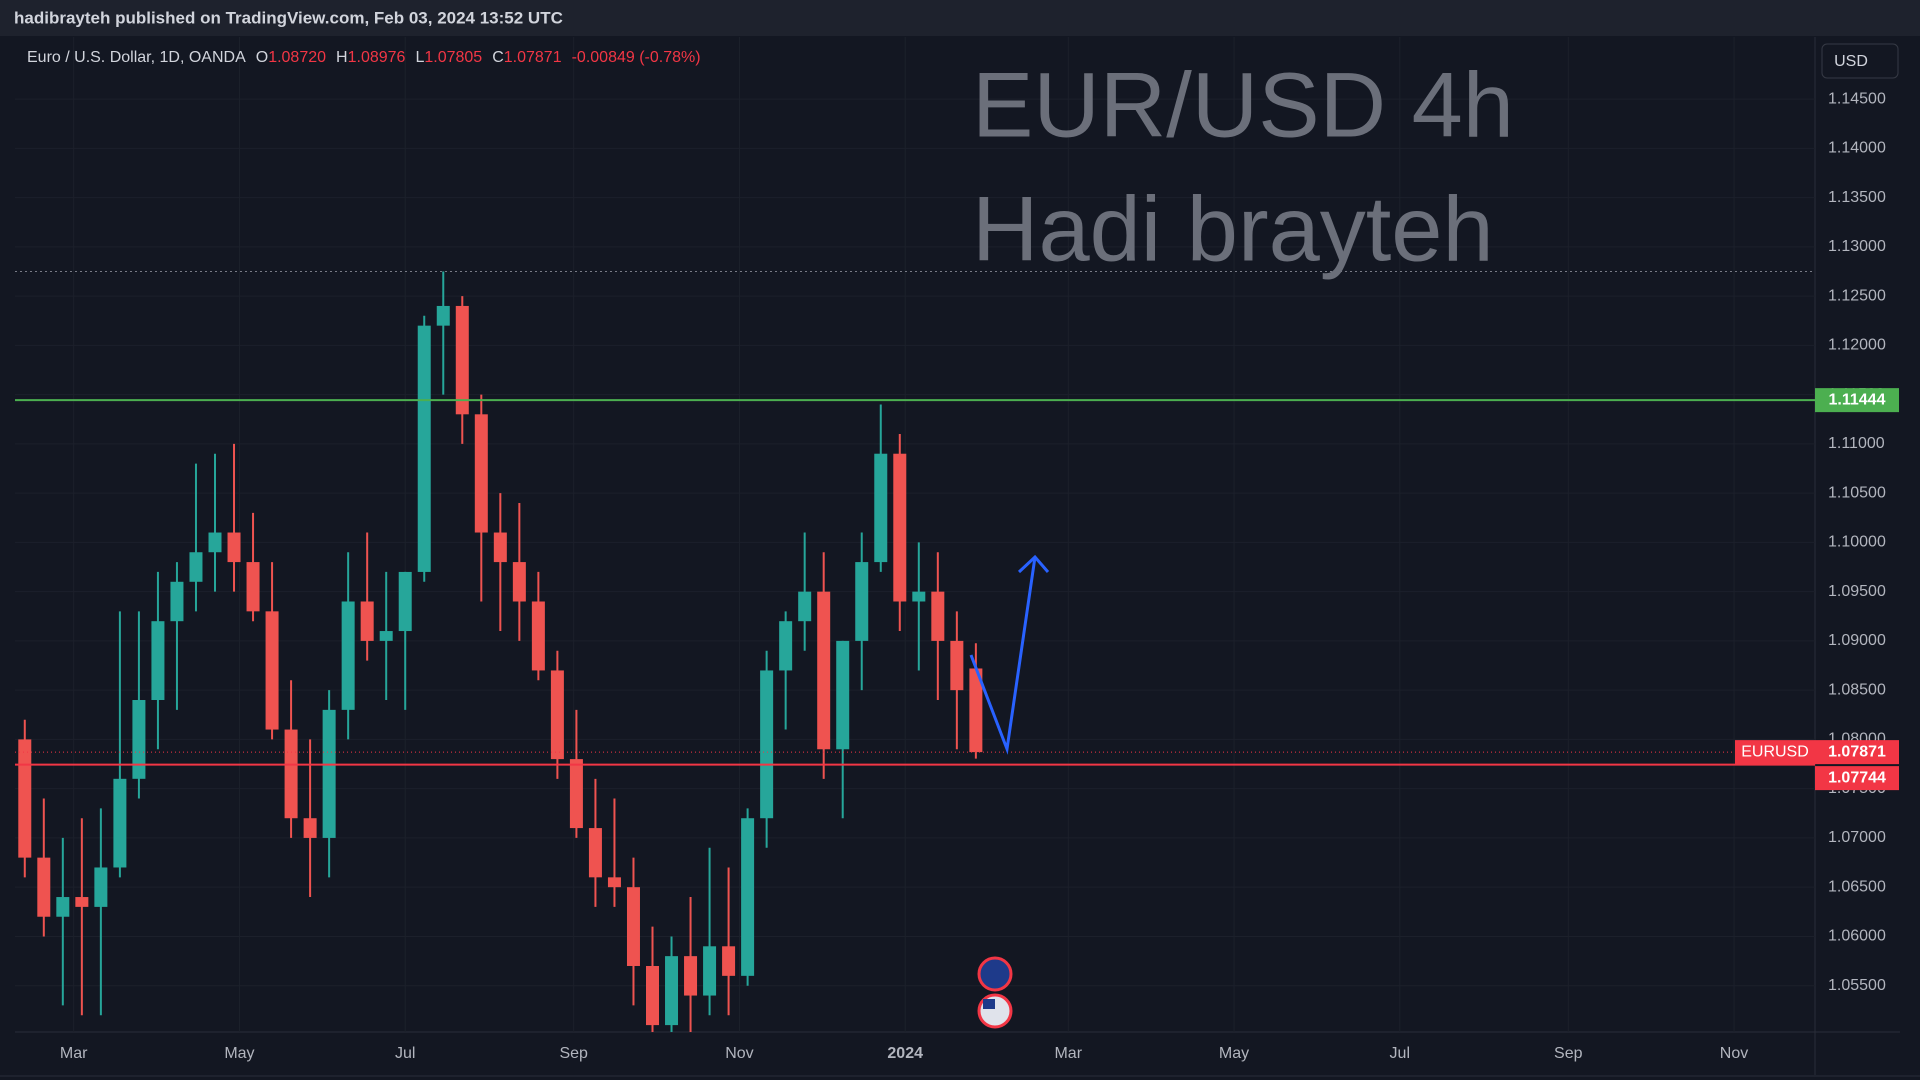 The image size is (1920, 1080). I want to click on price-badge-label: 1.07871, so click(1857, 751).